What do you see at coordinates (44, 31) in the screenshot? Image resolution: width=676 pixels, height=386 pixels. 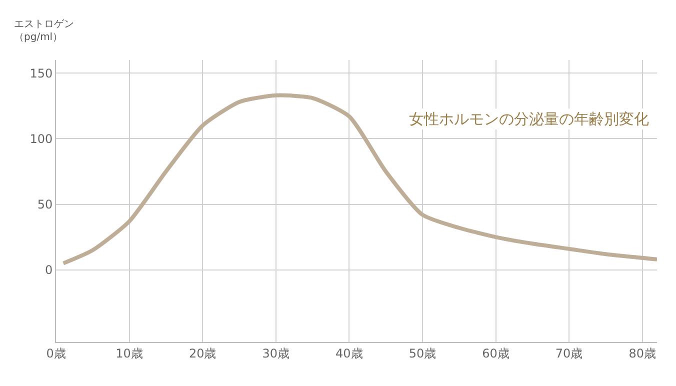 I see `y-axis-title: エストロゲン（pg/ml）` at bounding box center [44, 31].